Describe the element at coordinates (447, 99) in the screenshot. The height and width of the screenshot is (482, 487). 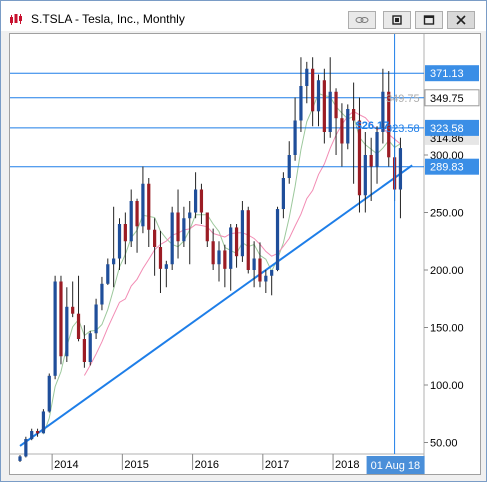
I see `horizontal-line-label: 349.75` at that location.